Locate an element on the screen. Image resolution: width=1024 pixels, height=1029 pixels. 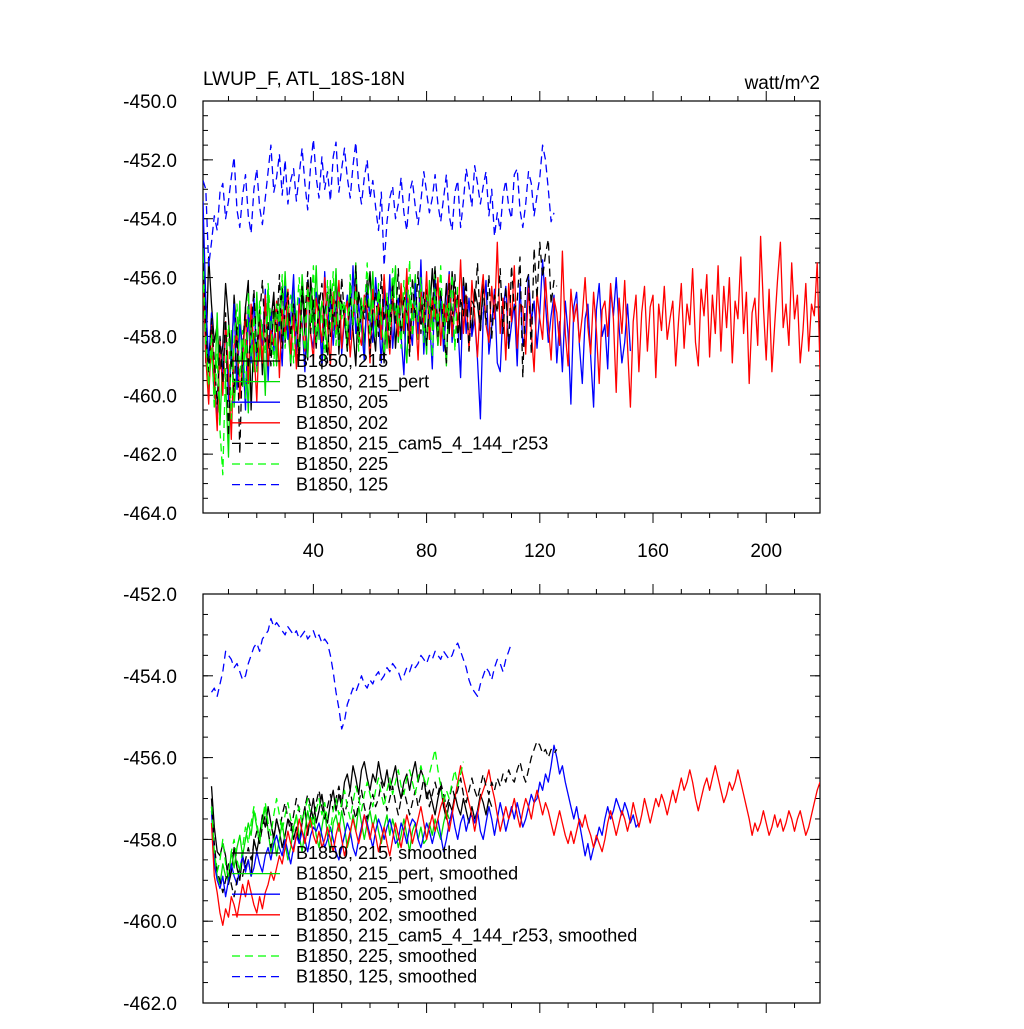
legend-label-5: B1850, 215_cam5_4_144_r253 is located at coordinates (422, 443).